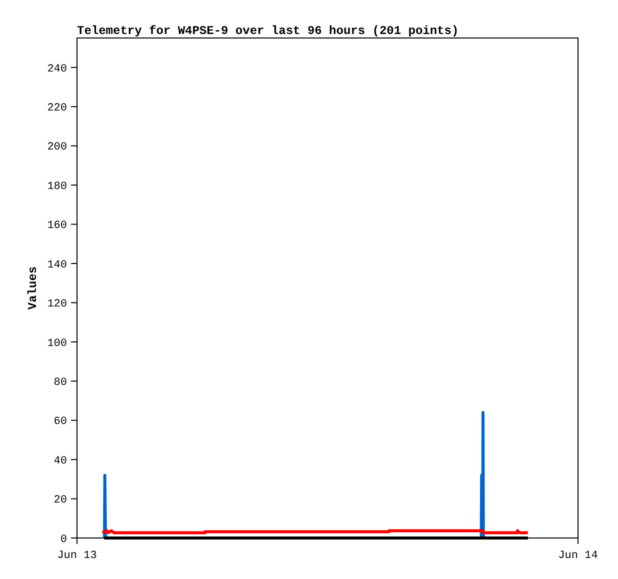  I want to click on y-tick-label: 40, so click(60, 461).